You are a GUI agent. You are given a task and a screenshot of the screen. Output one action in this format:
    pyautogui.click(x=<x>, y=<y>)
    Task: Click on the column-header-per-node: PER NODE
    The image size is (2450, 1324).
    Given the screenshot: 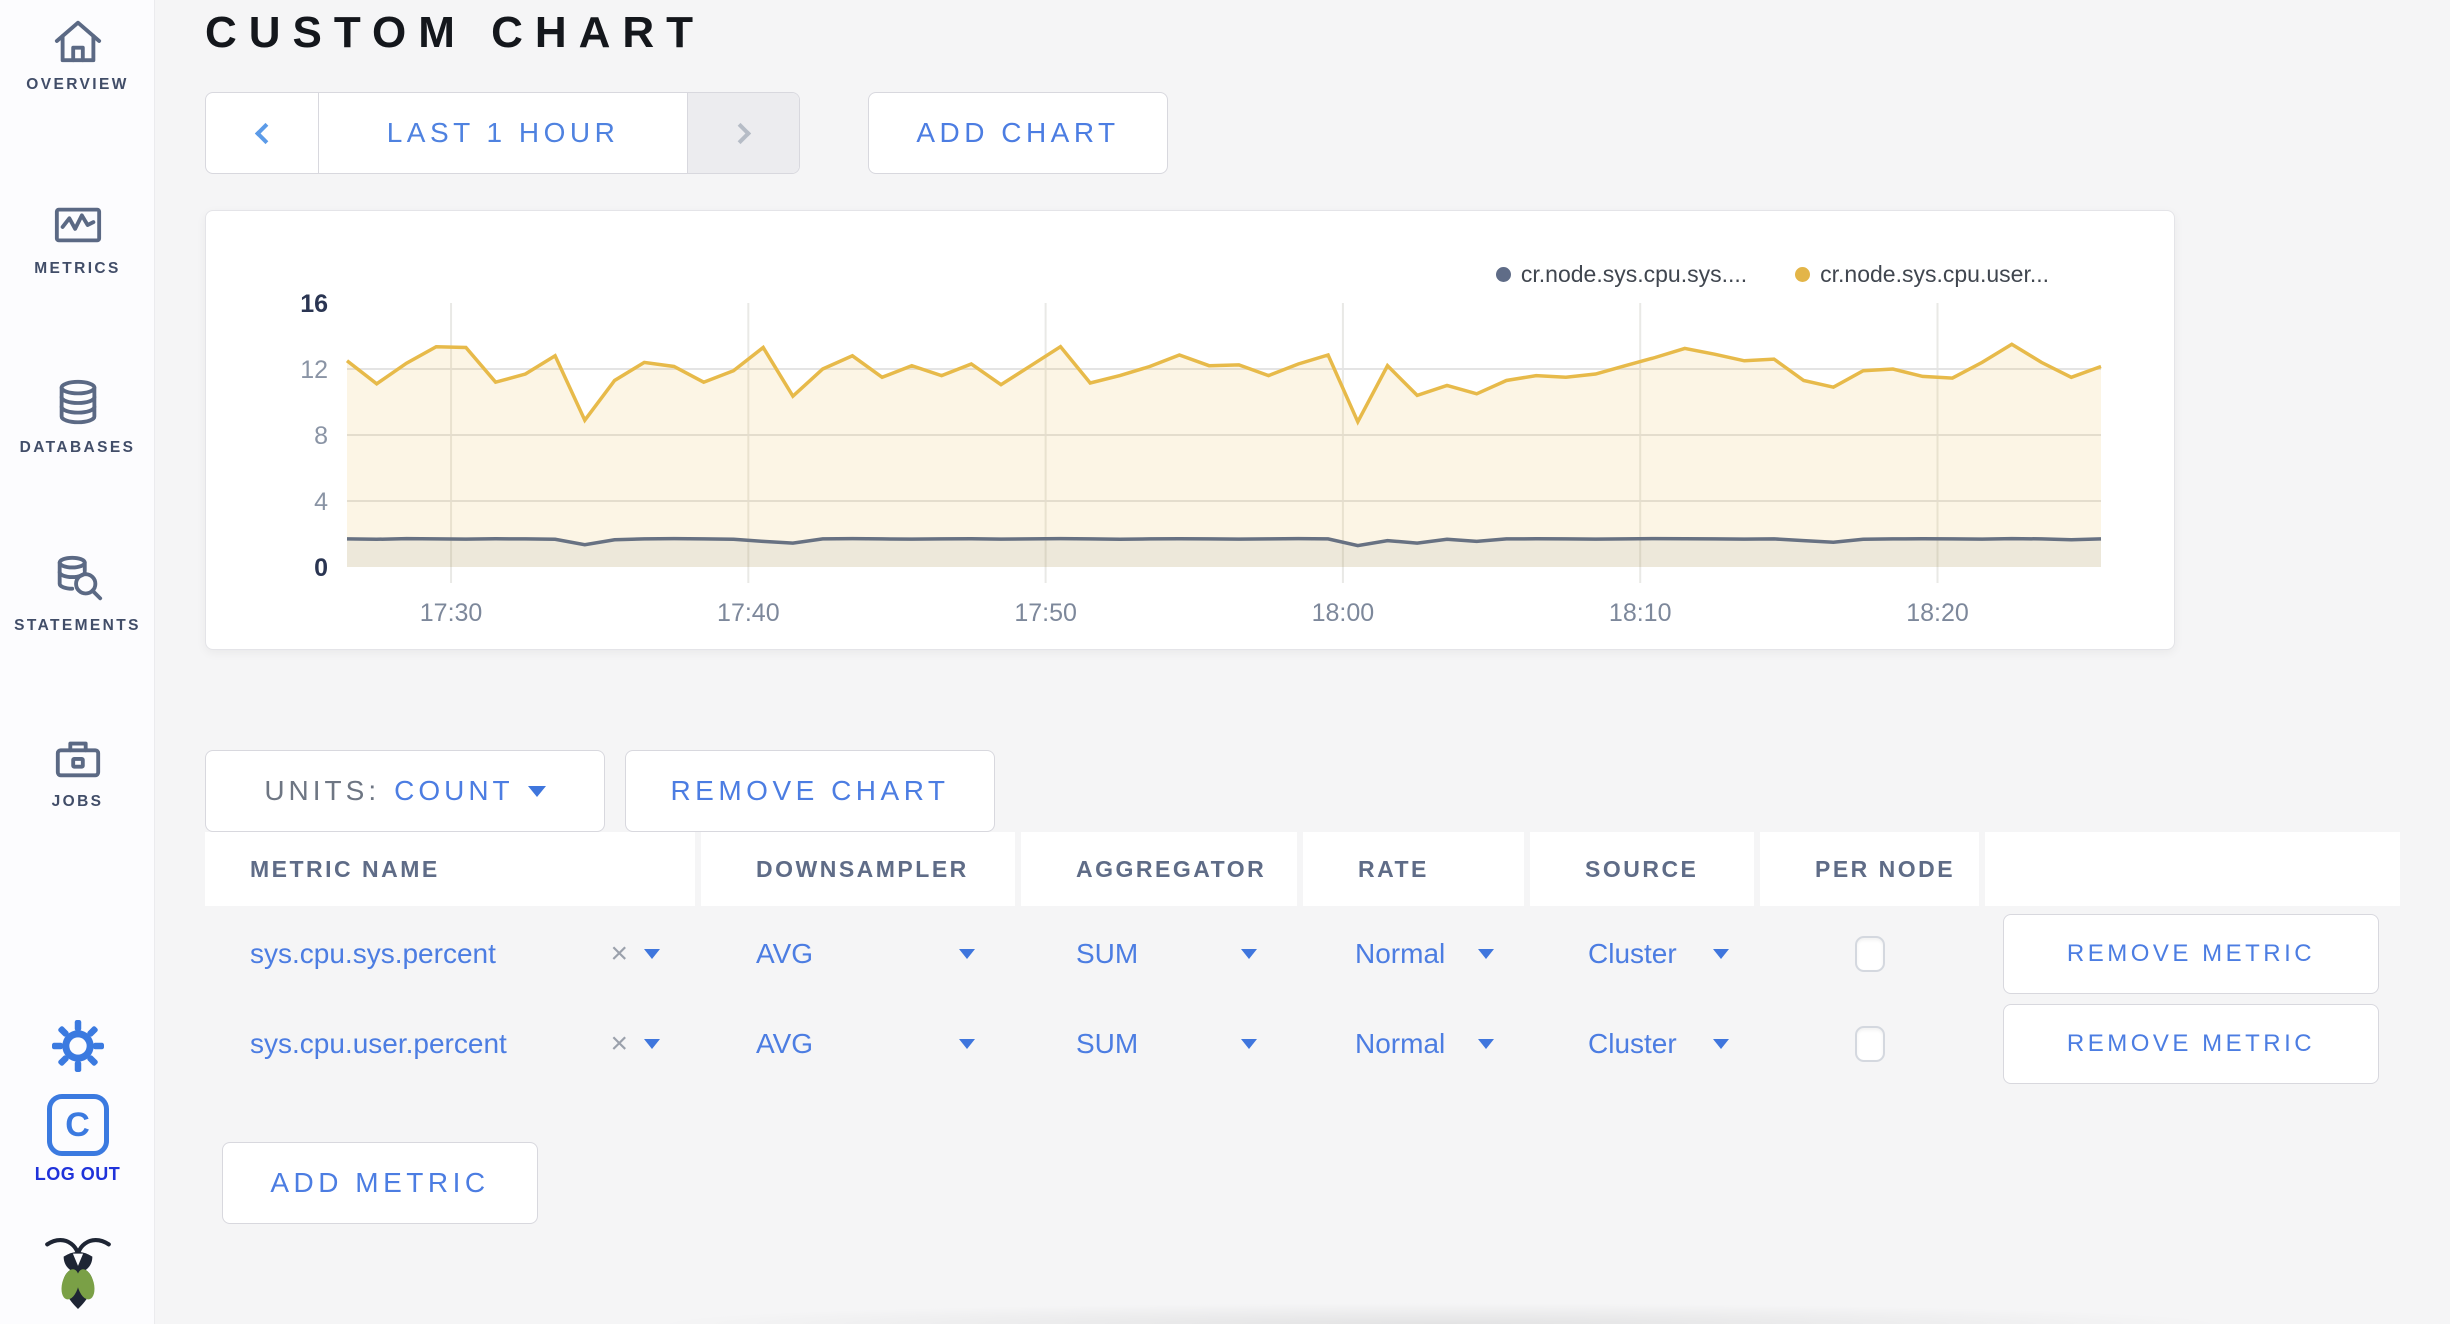 What is the action you would take?
    pyautogui.click(x=1869, y=869)
    